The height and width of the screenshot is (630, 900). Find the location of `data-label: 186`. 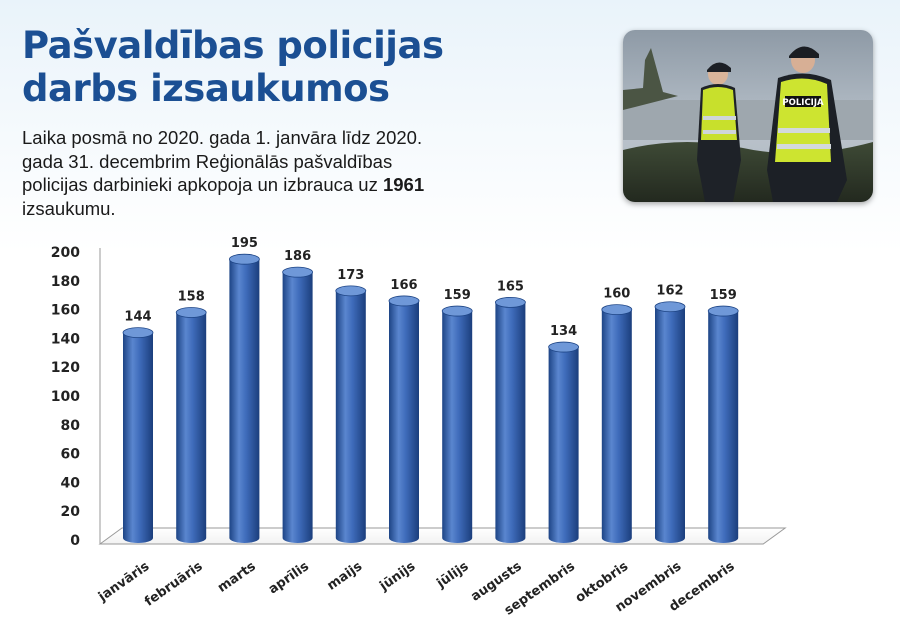

data-label: 186 is located at coordinates (297, 256).